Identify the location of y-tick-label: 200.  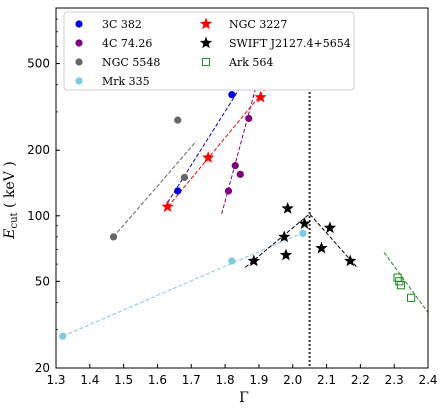
(38, 150).